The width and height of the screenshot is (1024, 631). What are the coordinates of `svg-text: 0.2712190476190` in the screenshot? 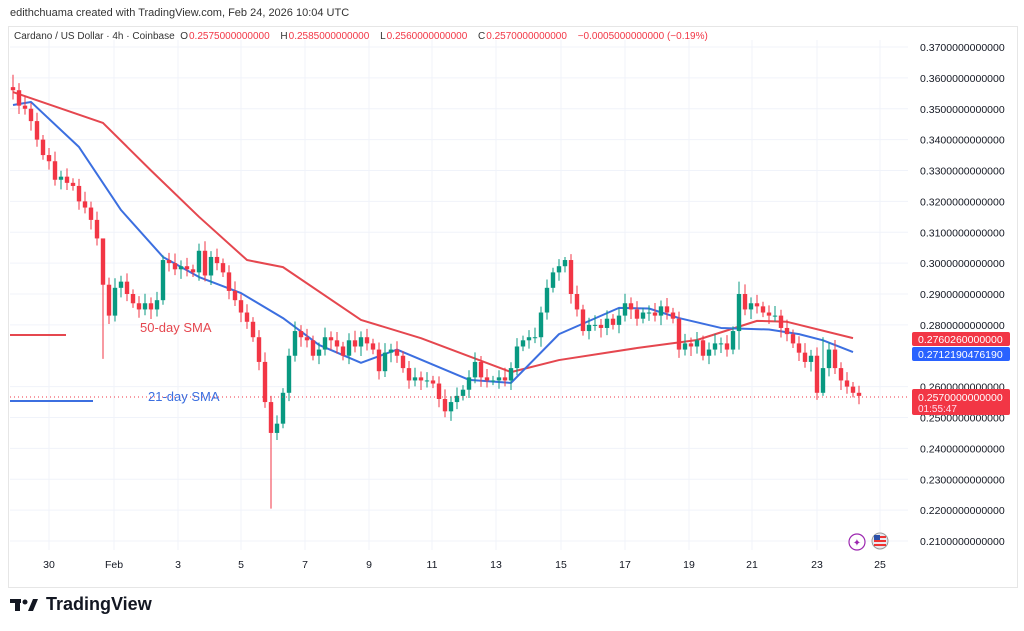 It's located at (960, 355).